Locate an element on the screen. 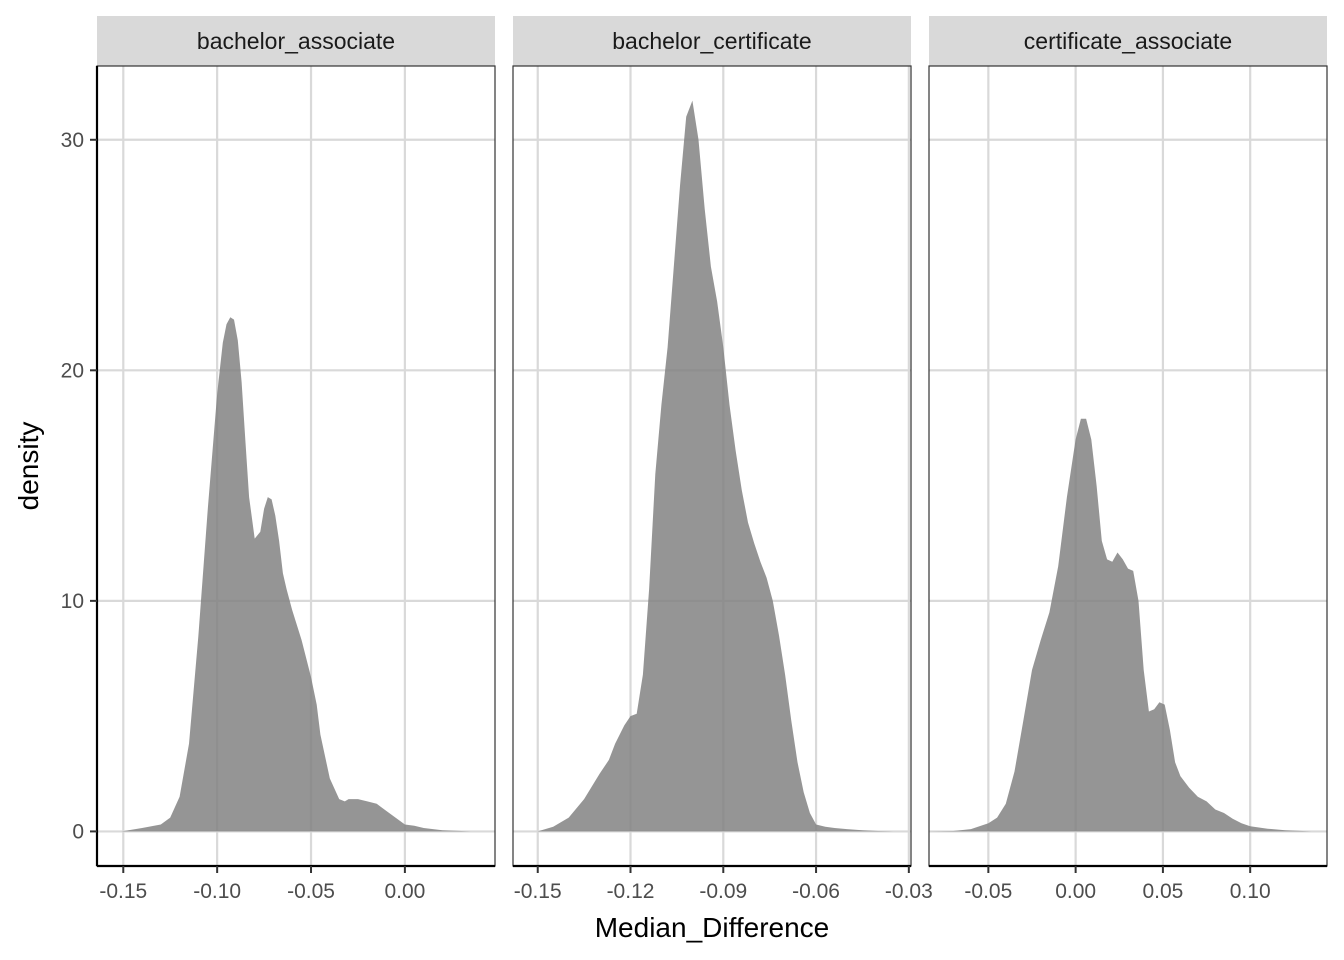  x-tick-label: -0.12 is located at coordinates (631, 891).